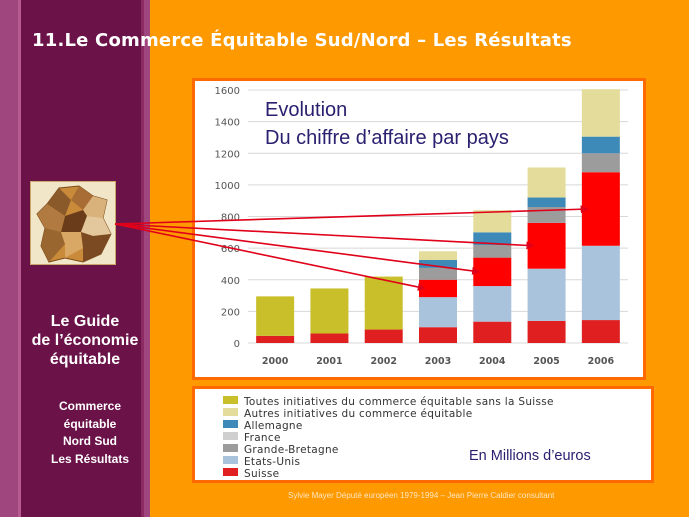  Describe the element at coordinates (530, 456) in the screenshot. I see `units-note: En Millions d’euros` at that location.